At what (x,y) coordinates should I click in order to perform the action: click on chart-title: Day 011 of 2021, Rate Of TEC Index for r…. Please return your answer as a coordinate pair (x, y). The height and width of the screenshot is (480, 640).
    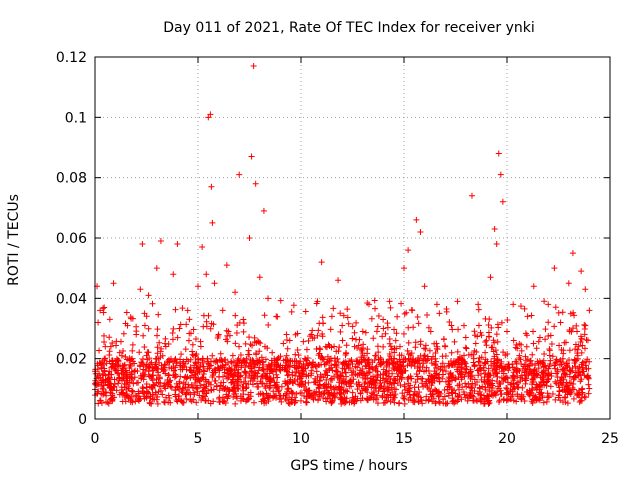
    Looking at the image, I should click on (349, 28).